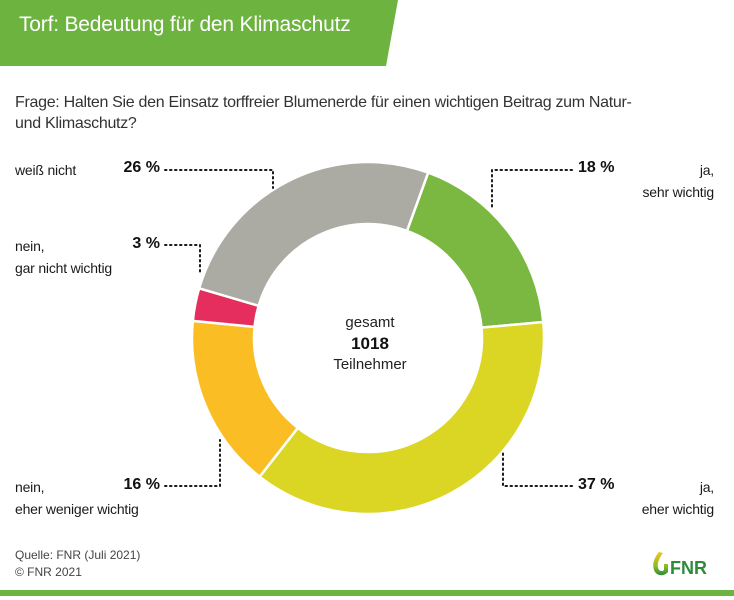 This screenshot has height=600, width=734. I want to click on title-banner: Torf: Bedeutung für den Klimaschutz, so click(200, 33).